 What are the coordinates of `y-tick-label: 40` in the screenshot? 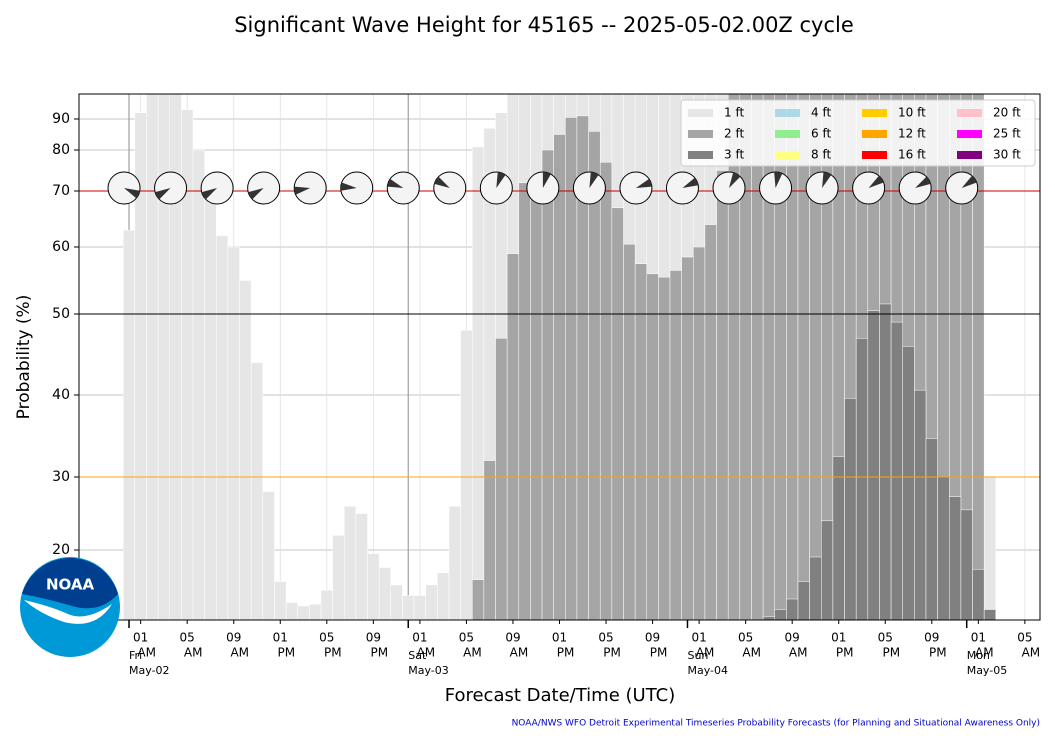 It's located at (61, 395).